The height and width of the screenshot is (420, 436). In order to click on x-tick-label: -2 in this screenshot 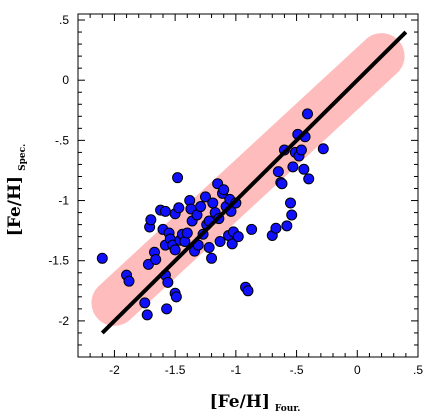, I will do `click(114, 370)`.